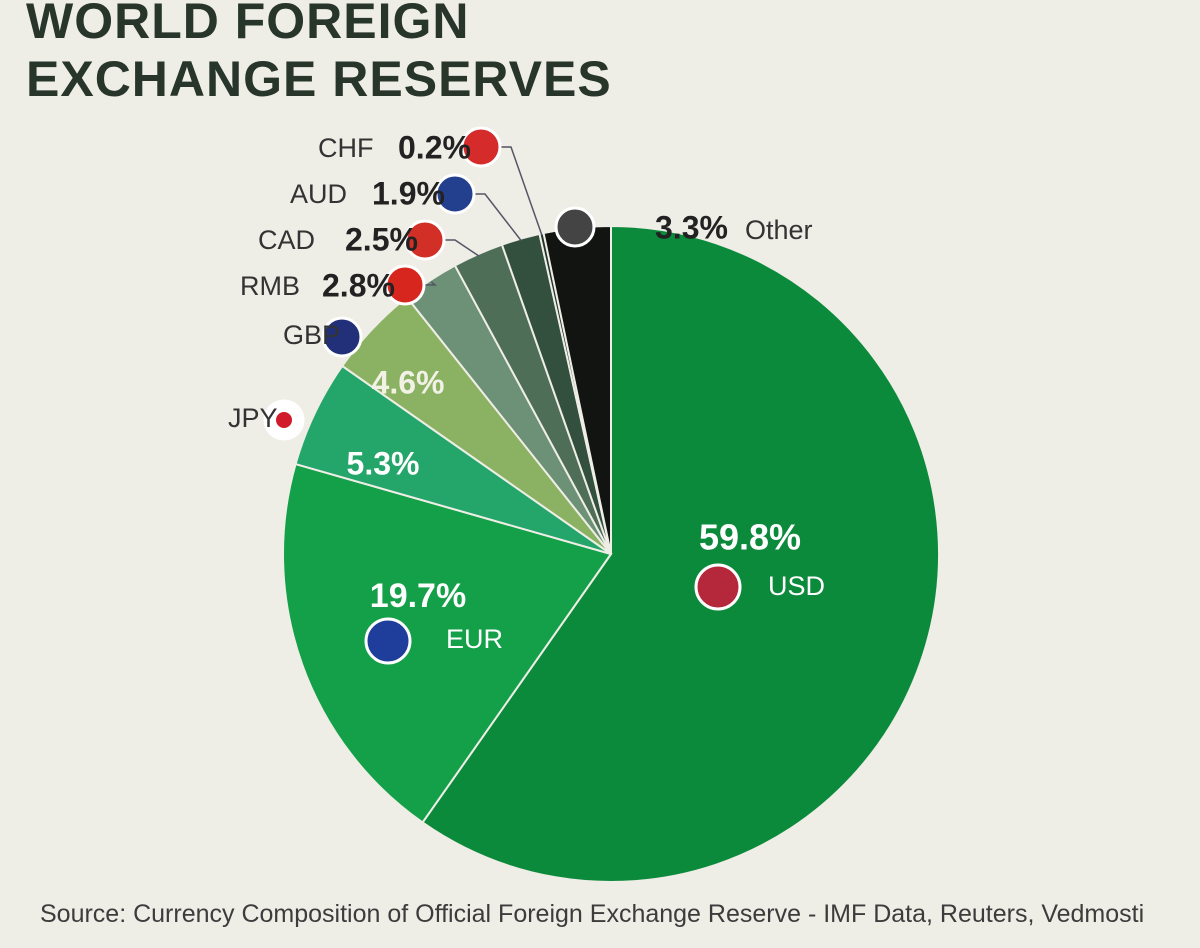  Describe the element at coordinates (253, 418) in the screenshot. I see `category-label: JPY` at that location.